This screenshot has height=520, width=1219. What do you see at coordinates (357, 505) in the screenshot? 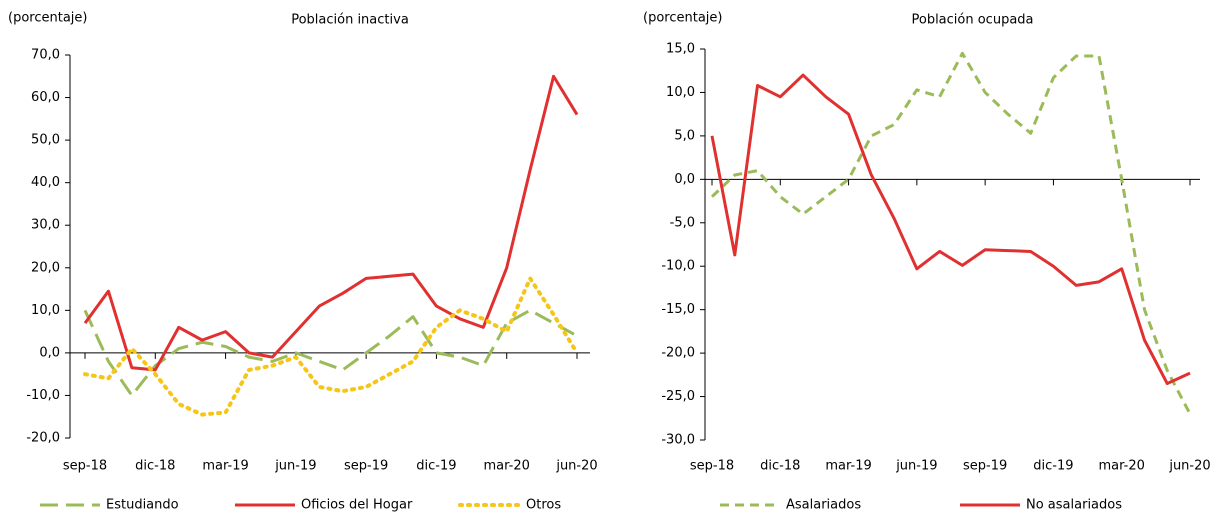
I see `legend-label: Oficios del Hogar` at bounding box center [357, 505].